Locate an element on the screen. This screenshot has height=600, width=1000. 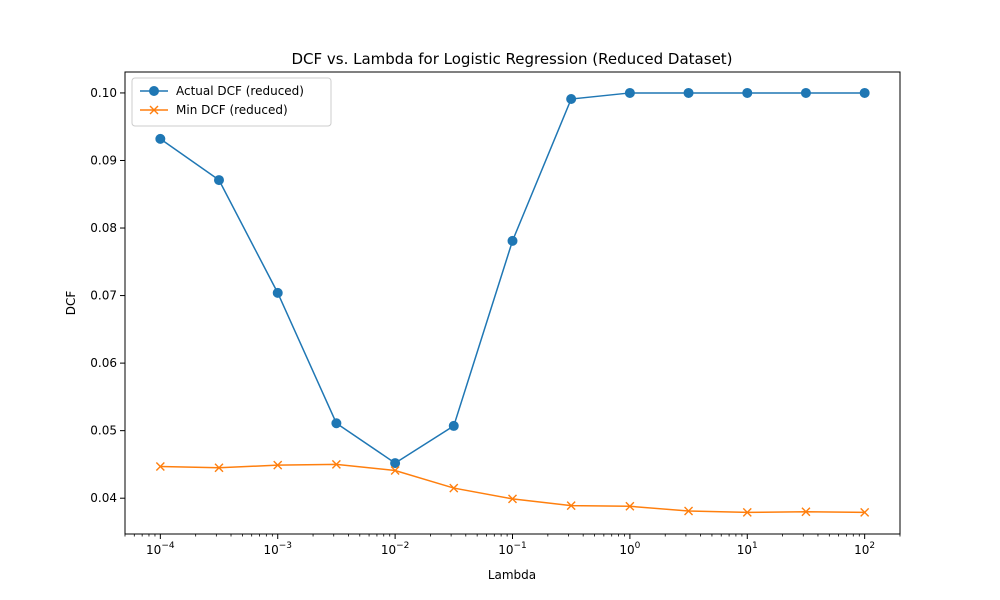
x-tick-exponent: −4 is located at coordinates (168, 546).